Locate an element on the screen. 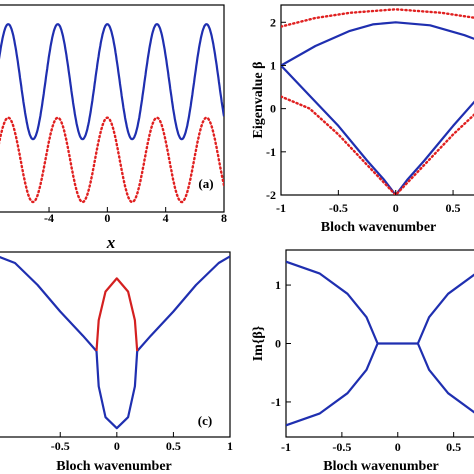 The image size is (474, 474). y-axis-label: Im{β} is located at coordinates (258, 343).